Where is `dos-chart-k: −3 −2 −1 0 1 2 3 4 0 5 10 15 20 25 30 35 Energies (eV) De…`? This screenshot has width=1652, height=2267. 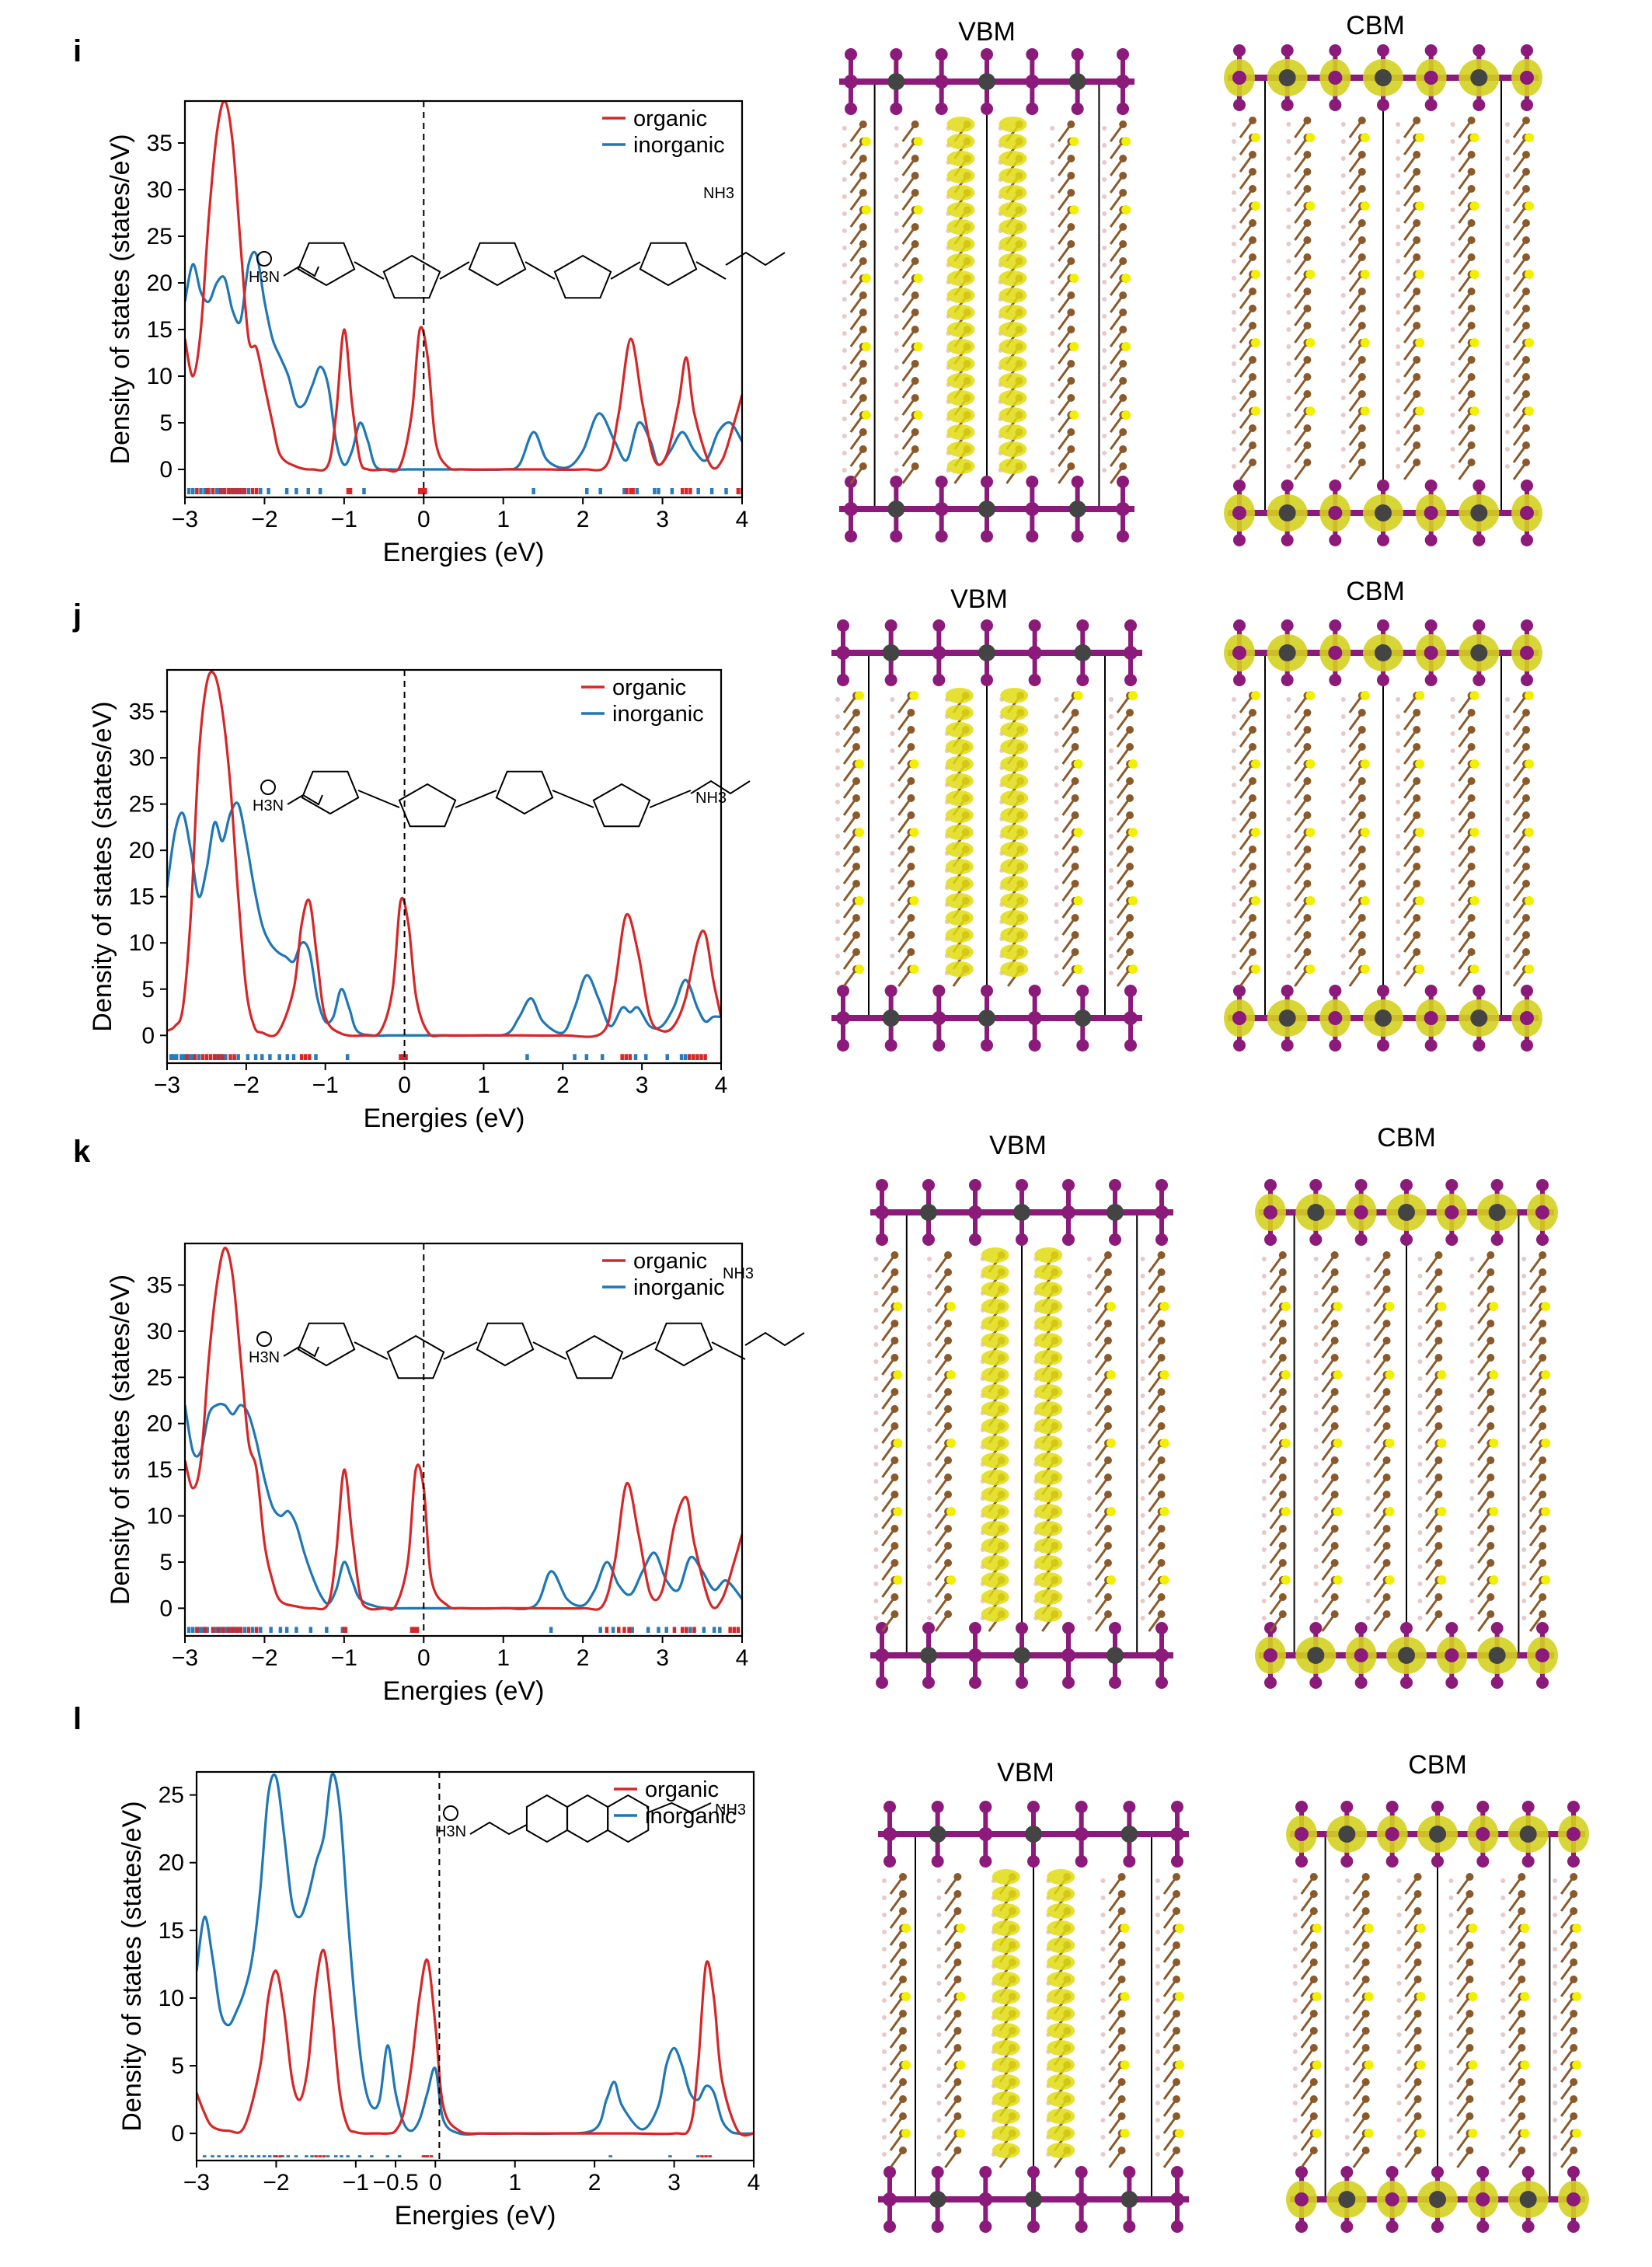 dos-chart-k: −3 −2 −1 0 1 2 3 4 0 5 10 15 20 25 30 35 Energies (eV) De… is located at coordinates (455, 1474).